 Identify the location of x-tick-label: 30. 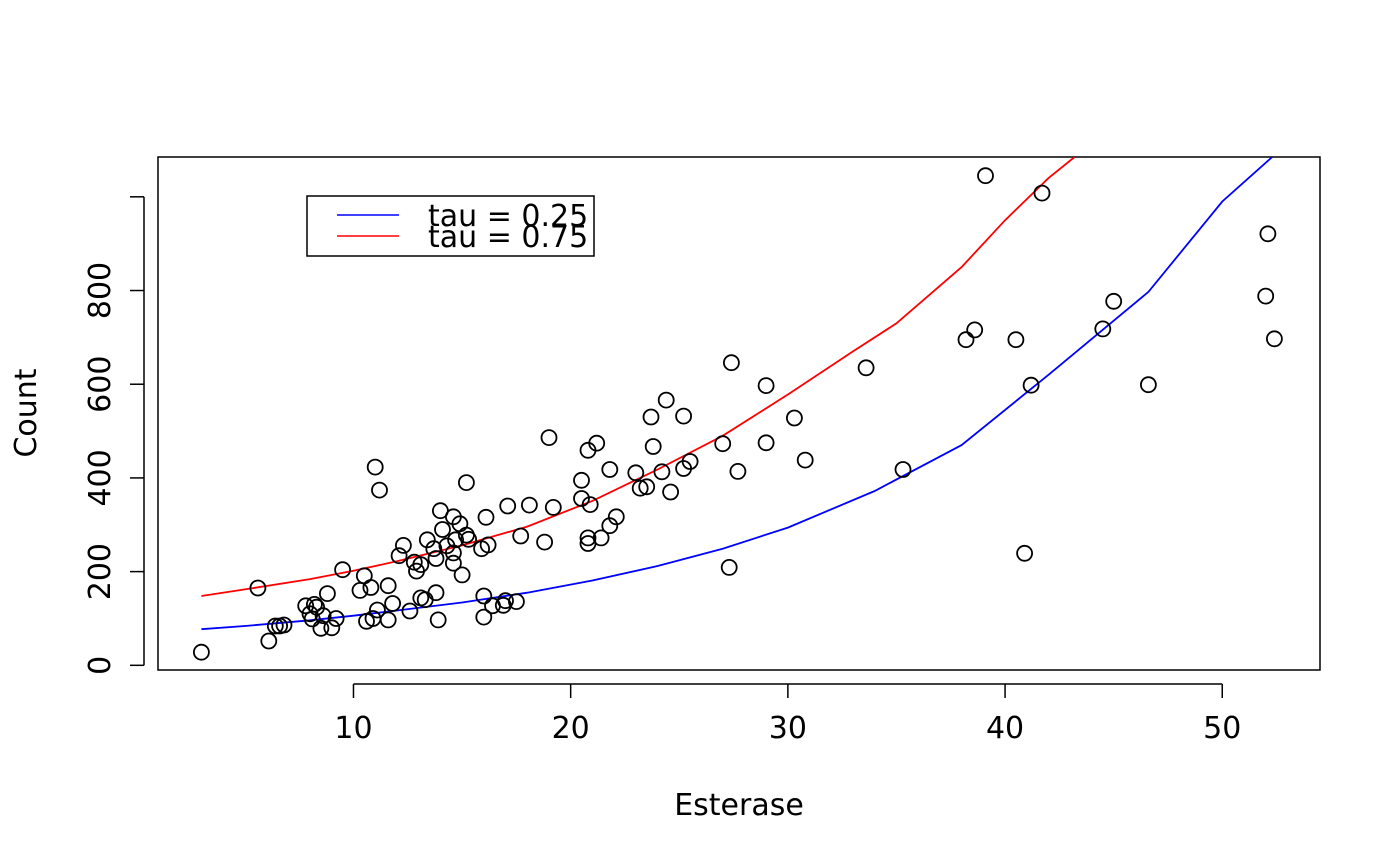
(788, 728).